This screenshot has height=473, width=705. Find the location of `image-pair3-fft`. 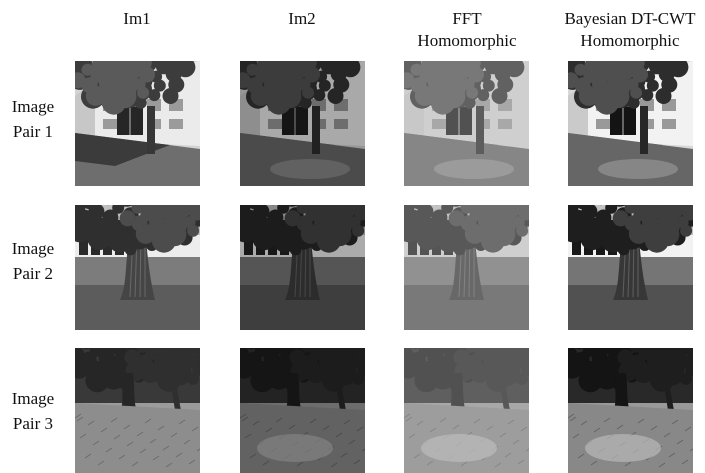

image-pair3-fft is located at coordinates (466, 410).